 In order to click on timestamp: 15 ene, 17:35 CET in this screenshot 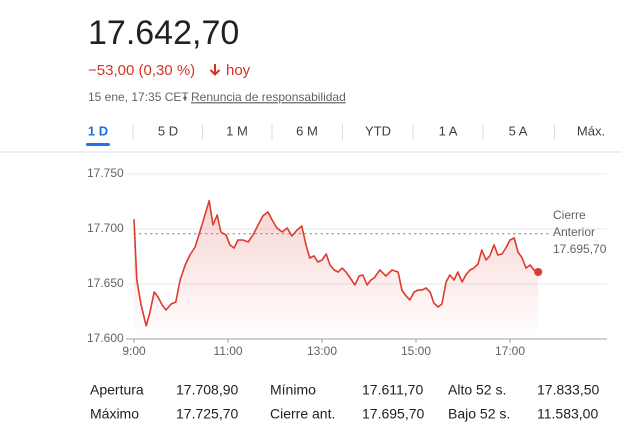, I will do `click(138, 97)`.